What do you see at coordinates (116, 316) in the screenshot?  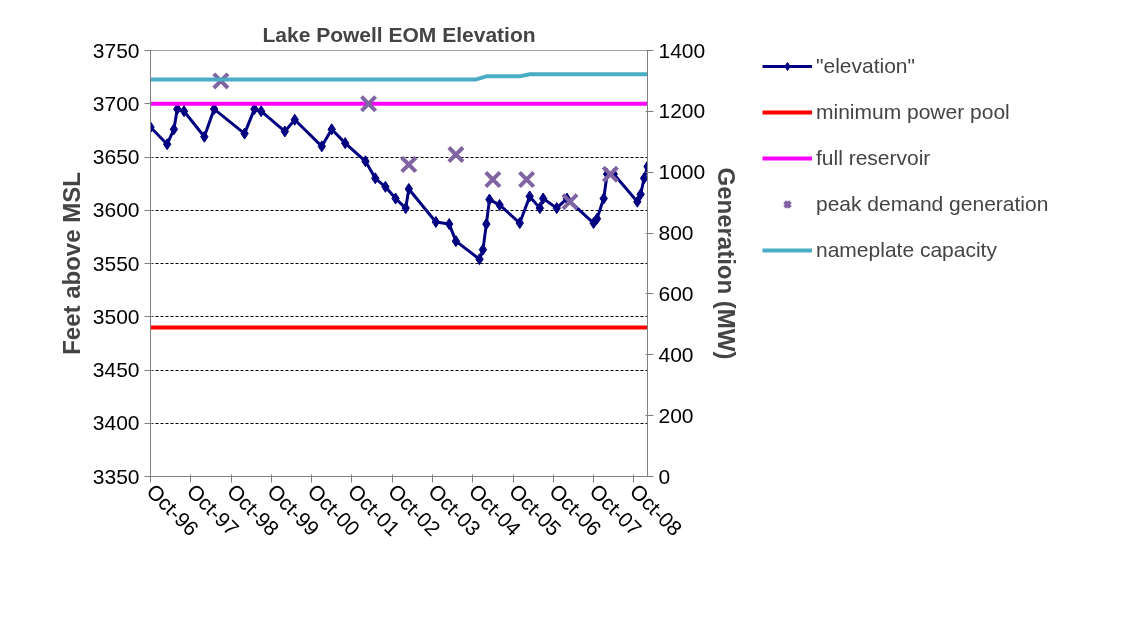 I see `y-tick-label: 3500` at bounding box center [116, 316].